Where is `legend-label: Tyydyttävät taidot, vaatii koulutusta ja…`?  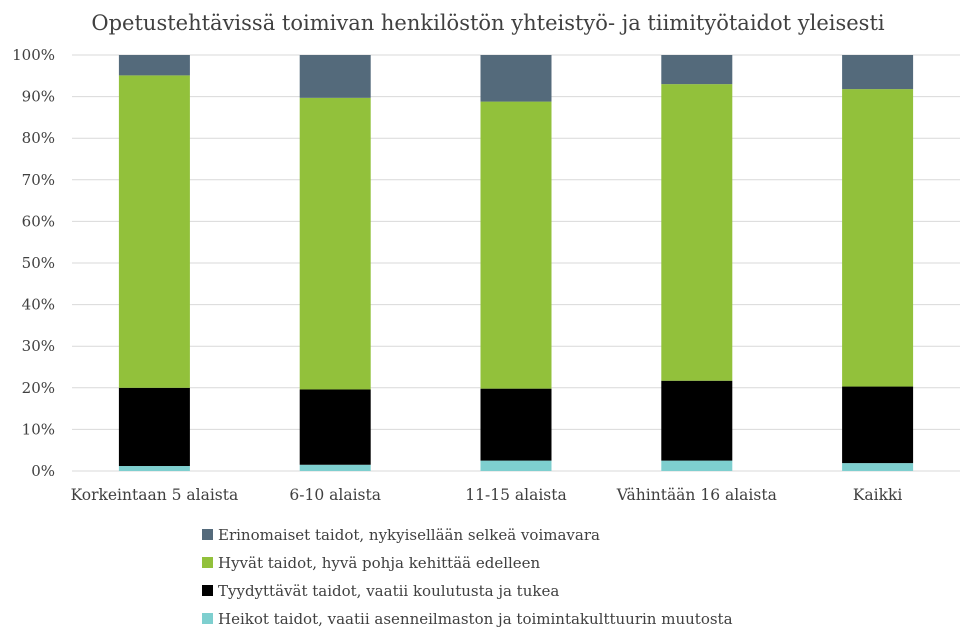 legend-label: Tyydyttävät taidot, vaatii koulutusta ja… is located at coordinates (388, 591).